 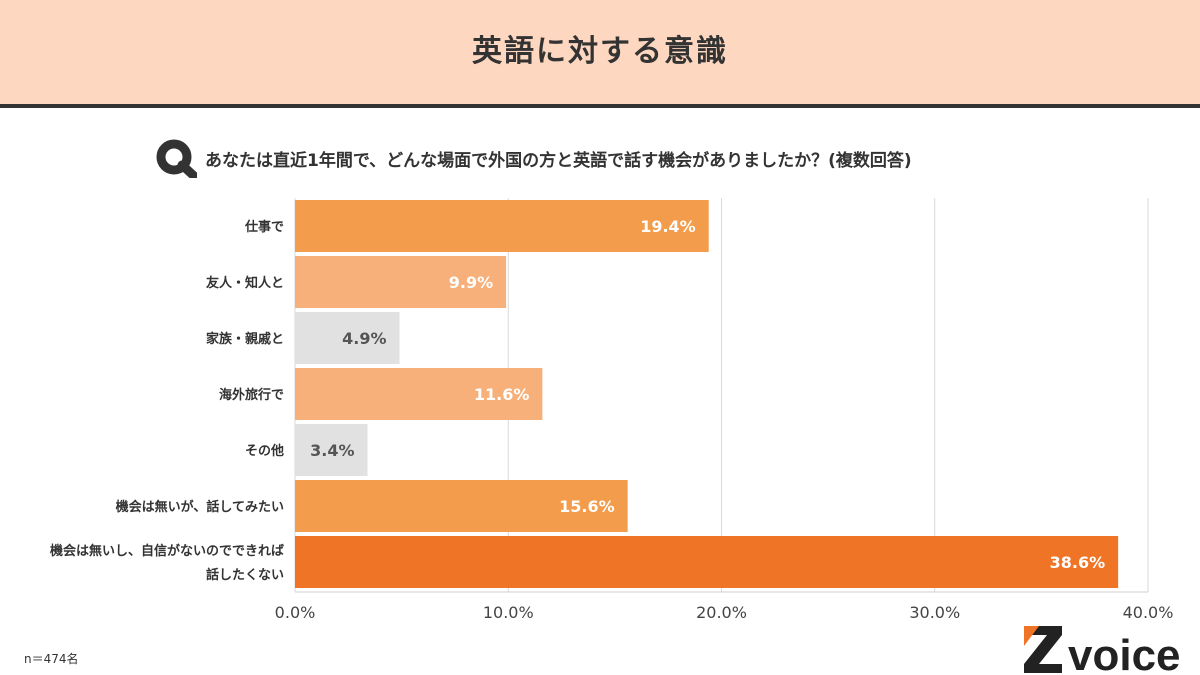 What do you see at coordinates (668, 226) in the screenshot?
I see `data-label: 19.4%` at bounding box center [668, 226].